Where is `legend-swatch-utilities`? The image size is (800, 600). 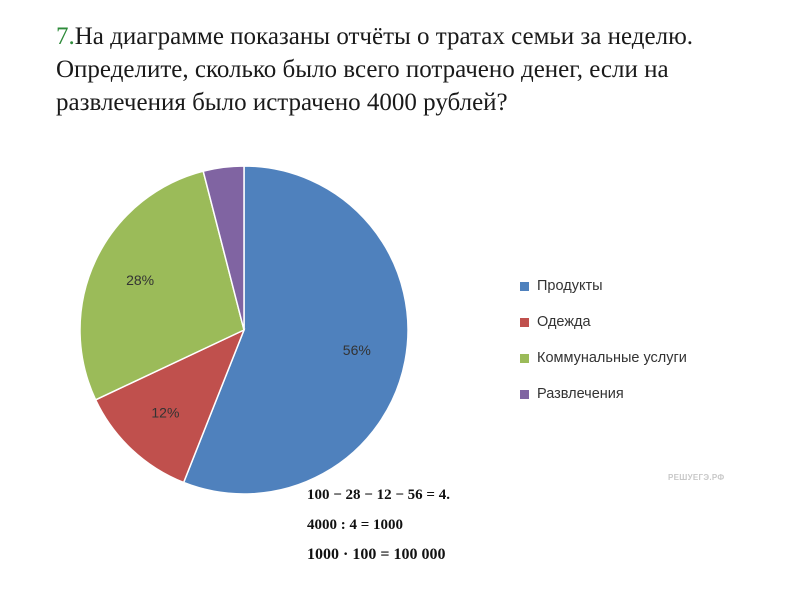 legend-swatch-utilities is located at coordinates (524, 358).